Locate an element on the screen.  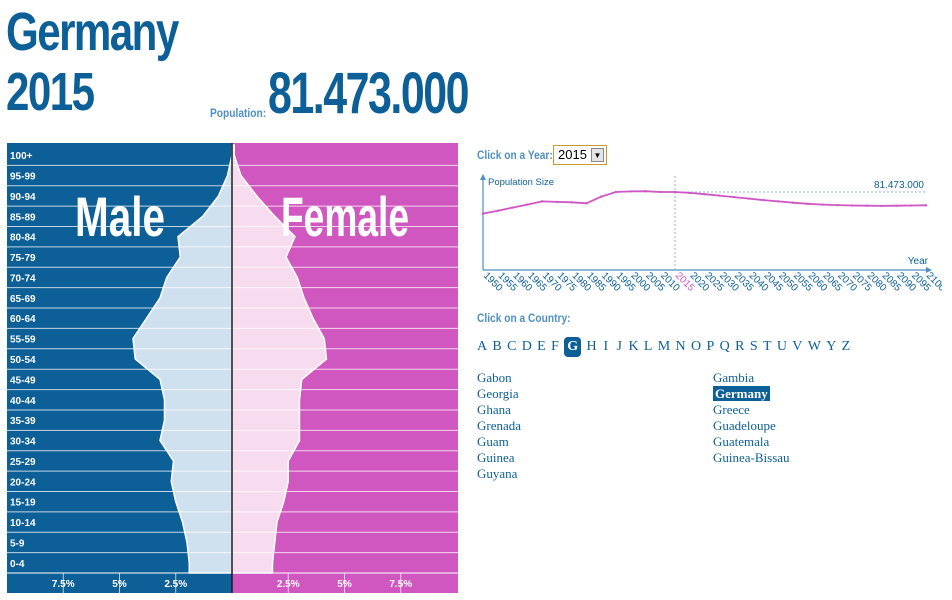
country-item: Guinea-Bissau is located at coordinates (751, 457).